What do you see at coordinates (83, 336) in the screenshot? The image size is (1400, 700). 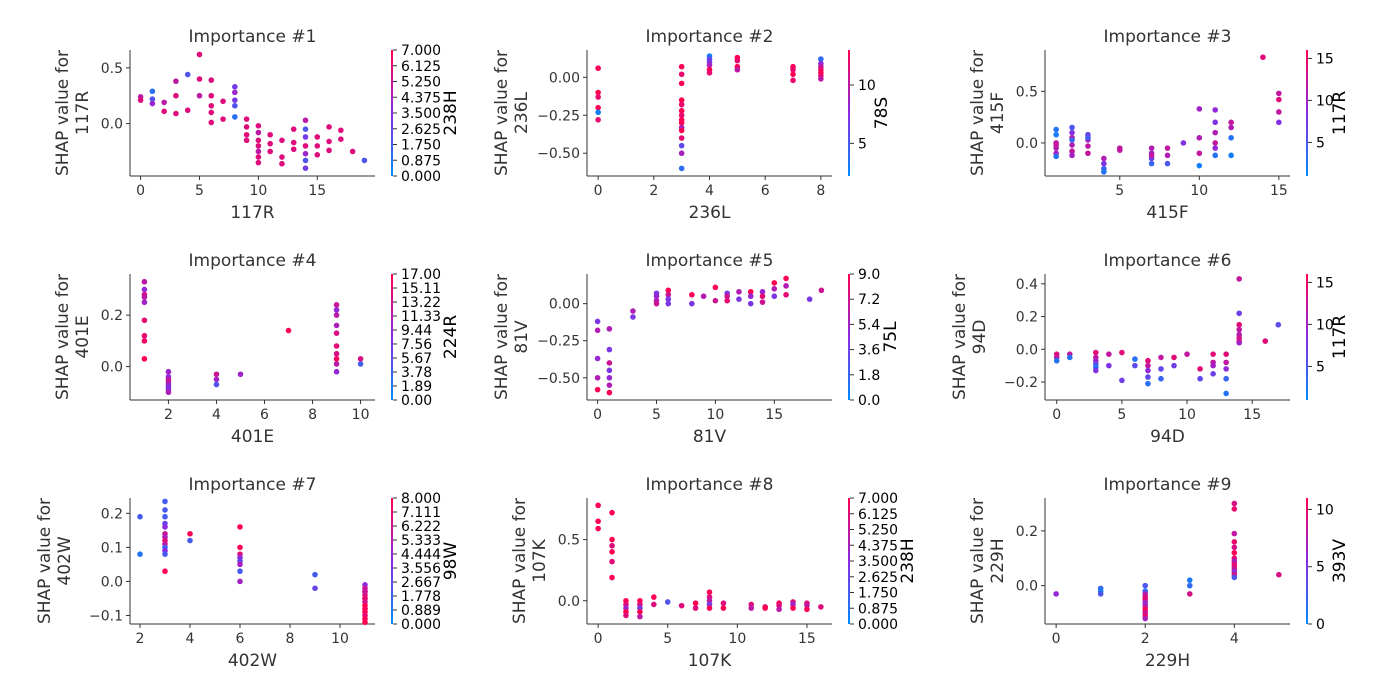 I see `y-axis-label-line: 401E` at bounding box center [83, 336].